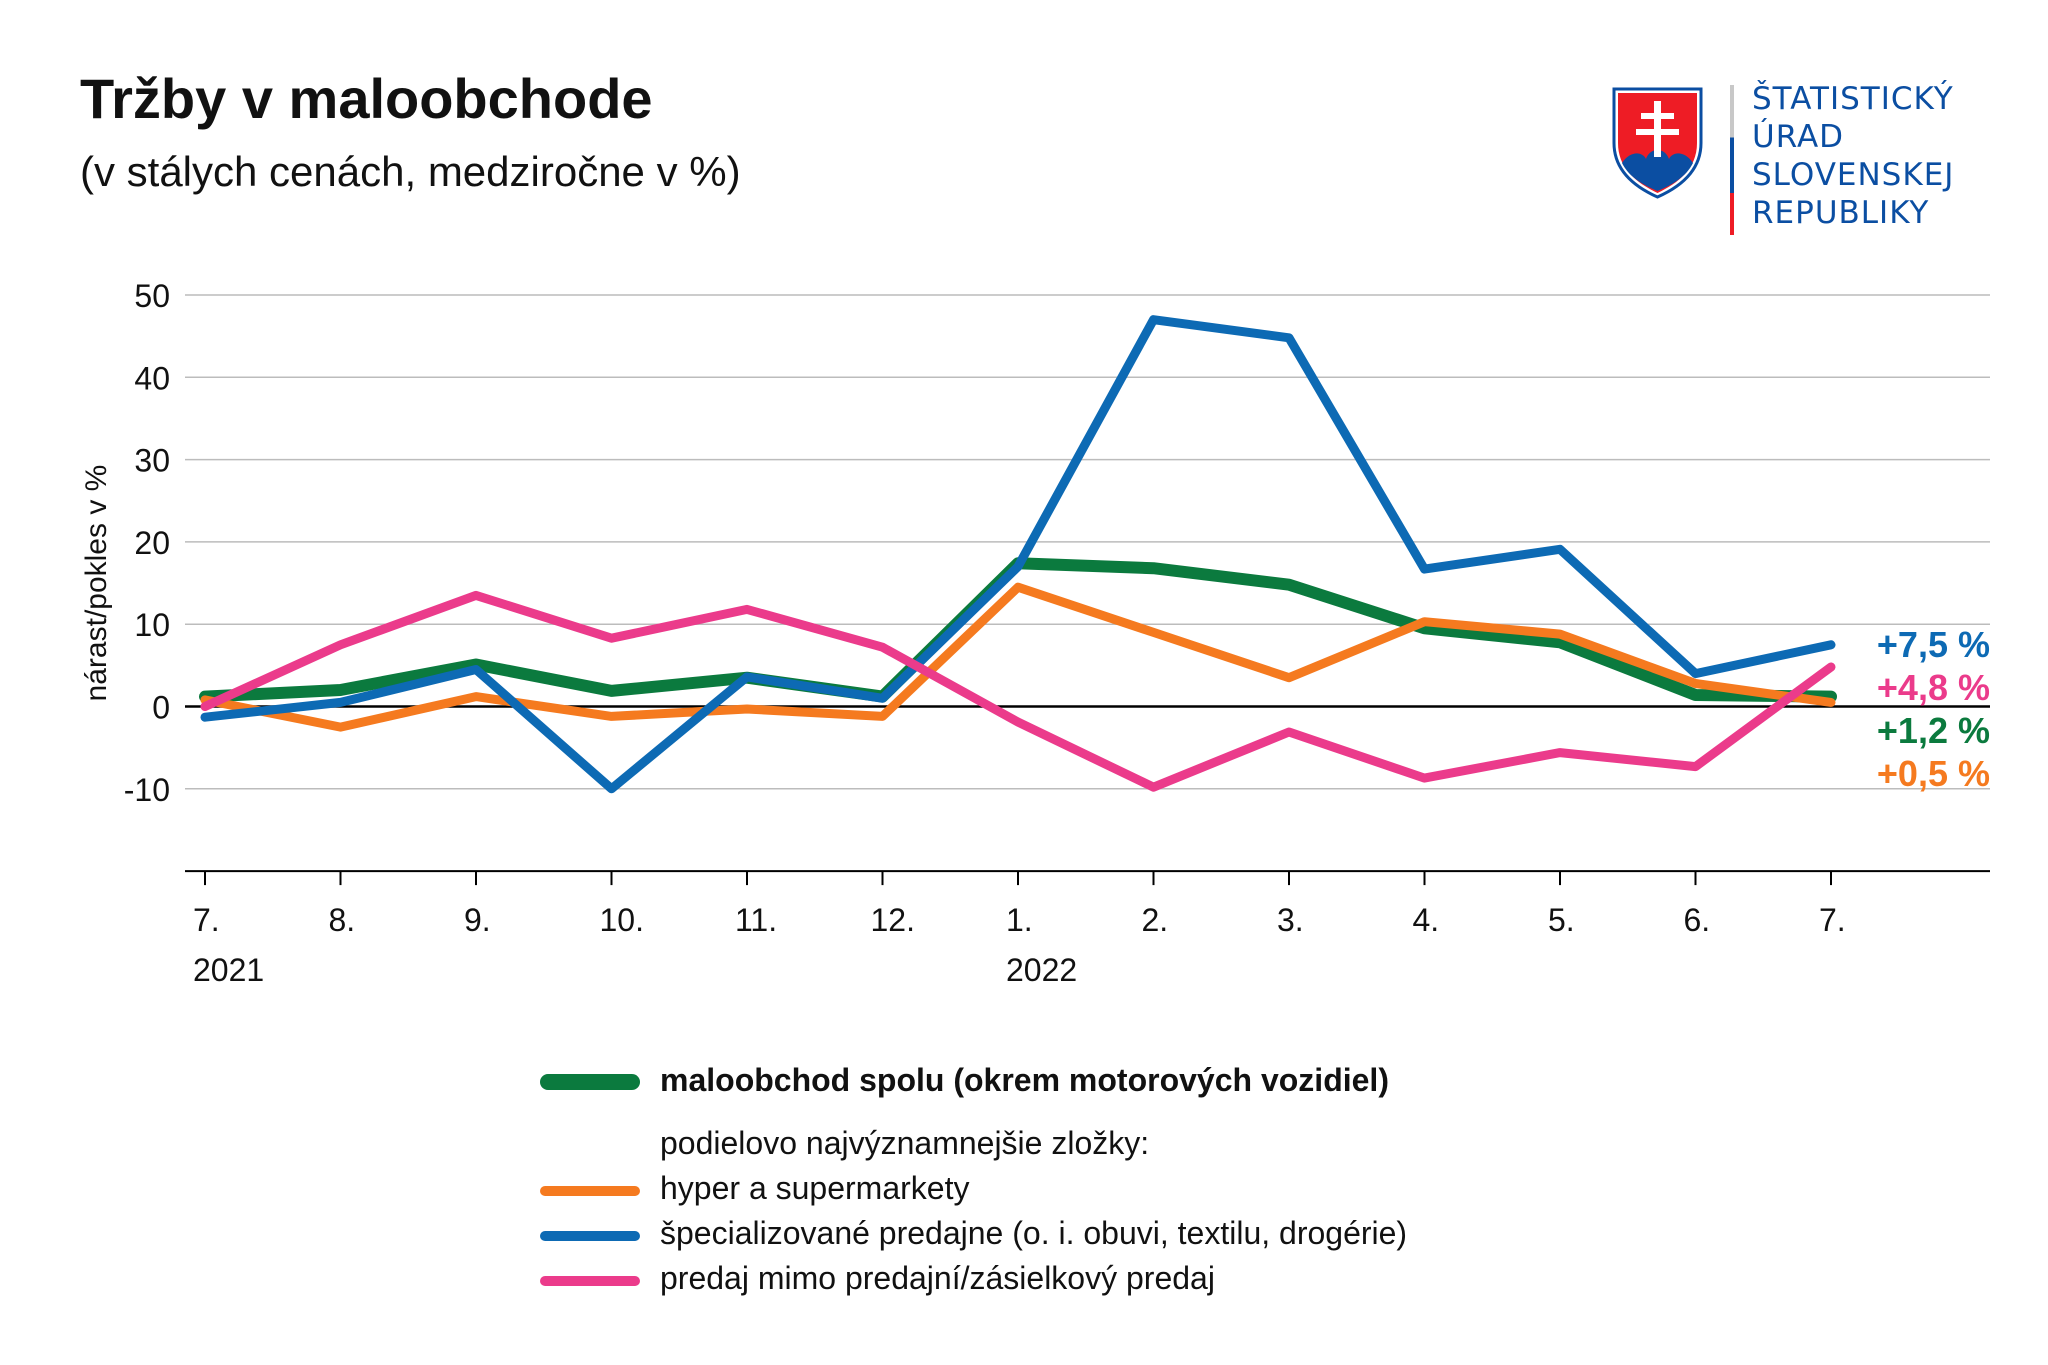 This screenshot has width=2048, height=1365. What do you see at coordinates (342, 920) in the screenshot?
I see `x-tick-label: 8.` at bounding box center [342, 920].